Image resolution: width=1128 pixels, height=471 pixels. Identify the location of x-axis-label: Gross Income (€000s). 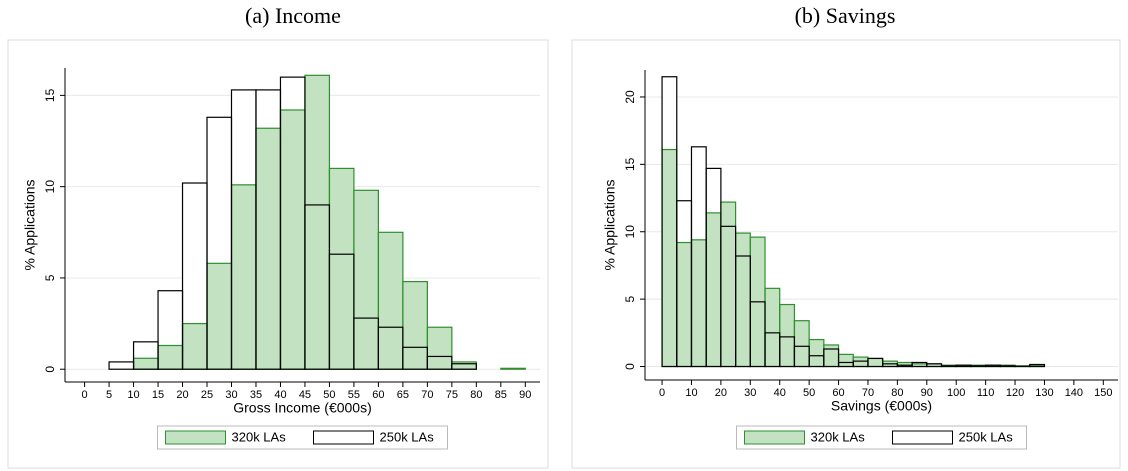
(302, 408).